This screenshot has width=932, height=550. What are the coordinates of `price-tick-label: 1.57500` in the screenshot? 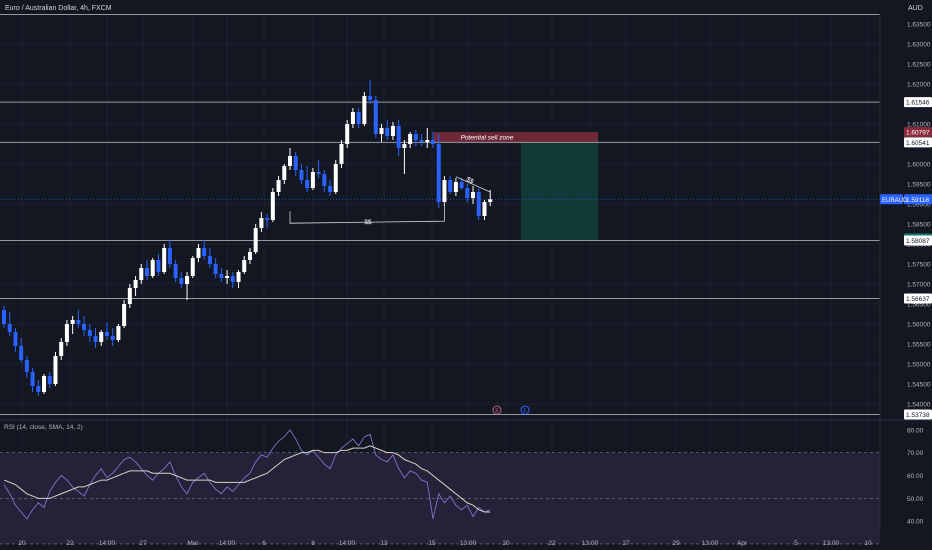 It's located at (919, 265).